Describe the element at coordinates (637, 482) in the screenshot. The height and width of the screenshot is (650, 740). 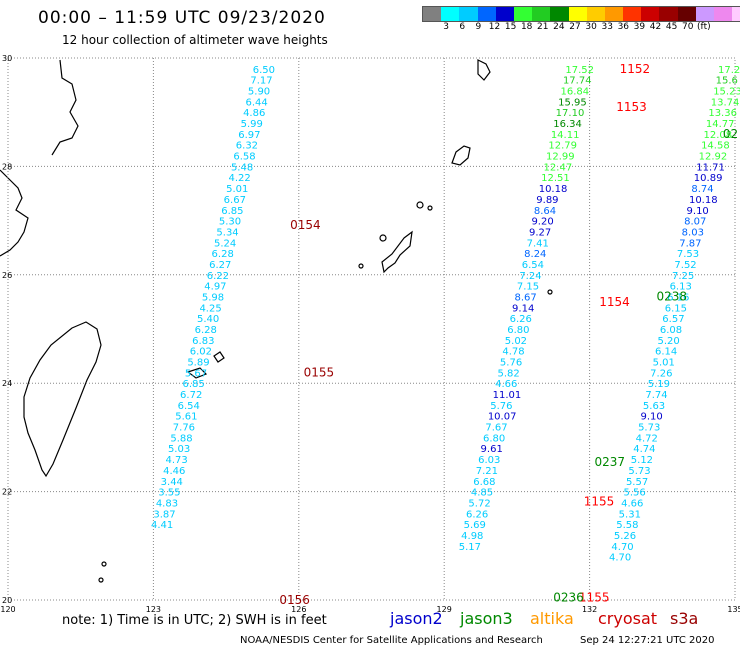
I see `wave-height-label: 5.57` at that location.